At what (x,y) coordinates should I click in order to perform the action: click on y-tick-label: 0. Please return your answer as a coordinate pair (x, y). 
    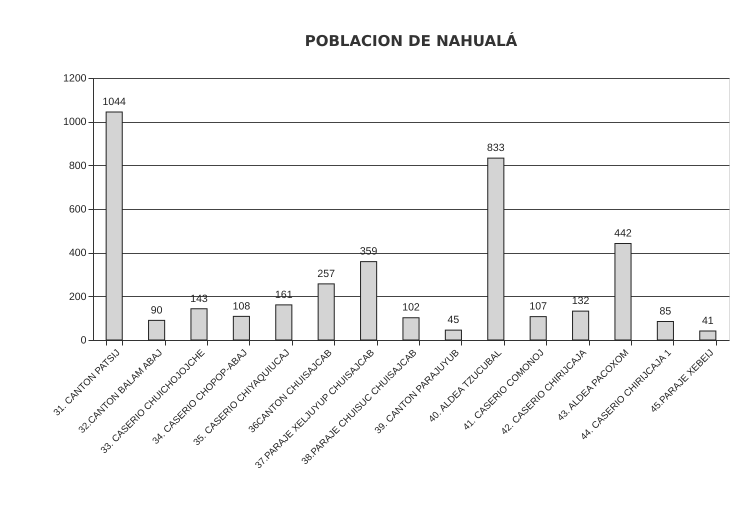
    Looking at the image, I should click on (83, 340).